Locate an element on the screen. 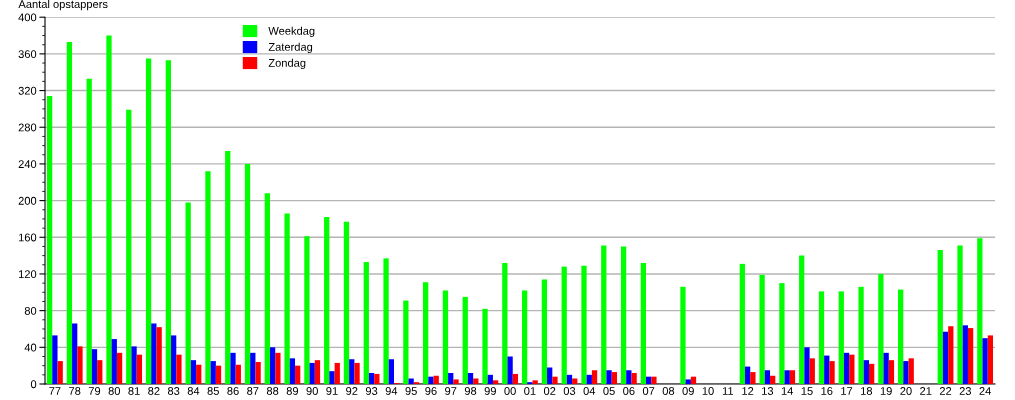 This screenshot has height=400, width=1015. x-tick-label: 78 is located at coordinates (75, 391).